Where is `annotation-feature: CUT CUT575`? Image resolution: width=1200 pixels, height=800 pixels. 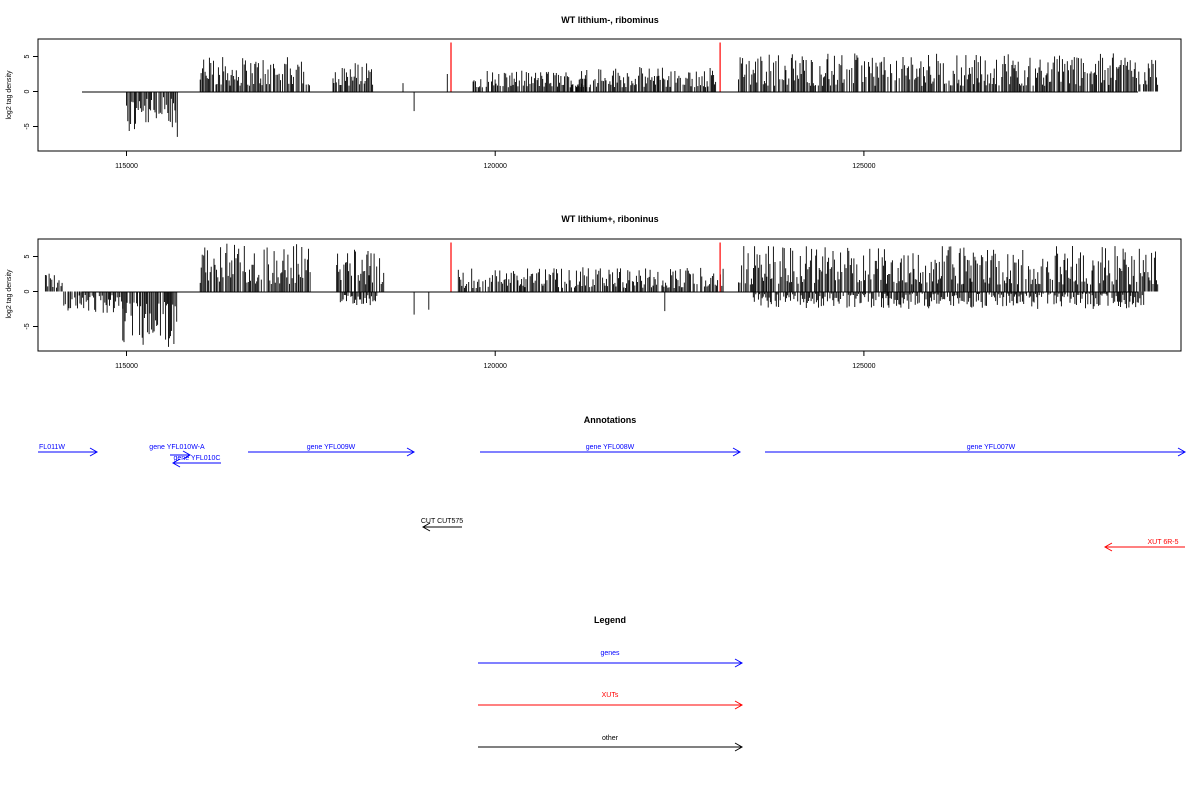 annotation-feature: CUT CUT575 is located at coordinates (442, 525).